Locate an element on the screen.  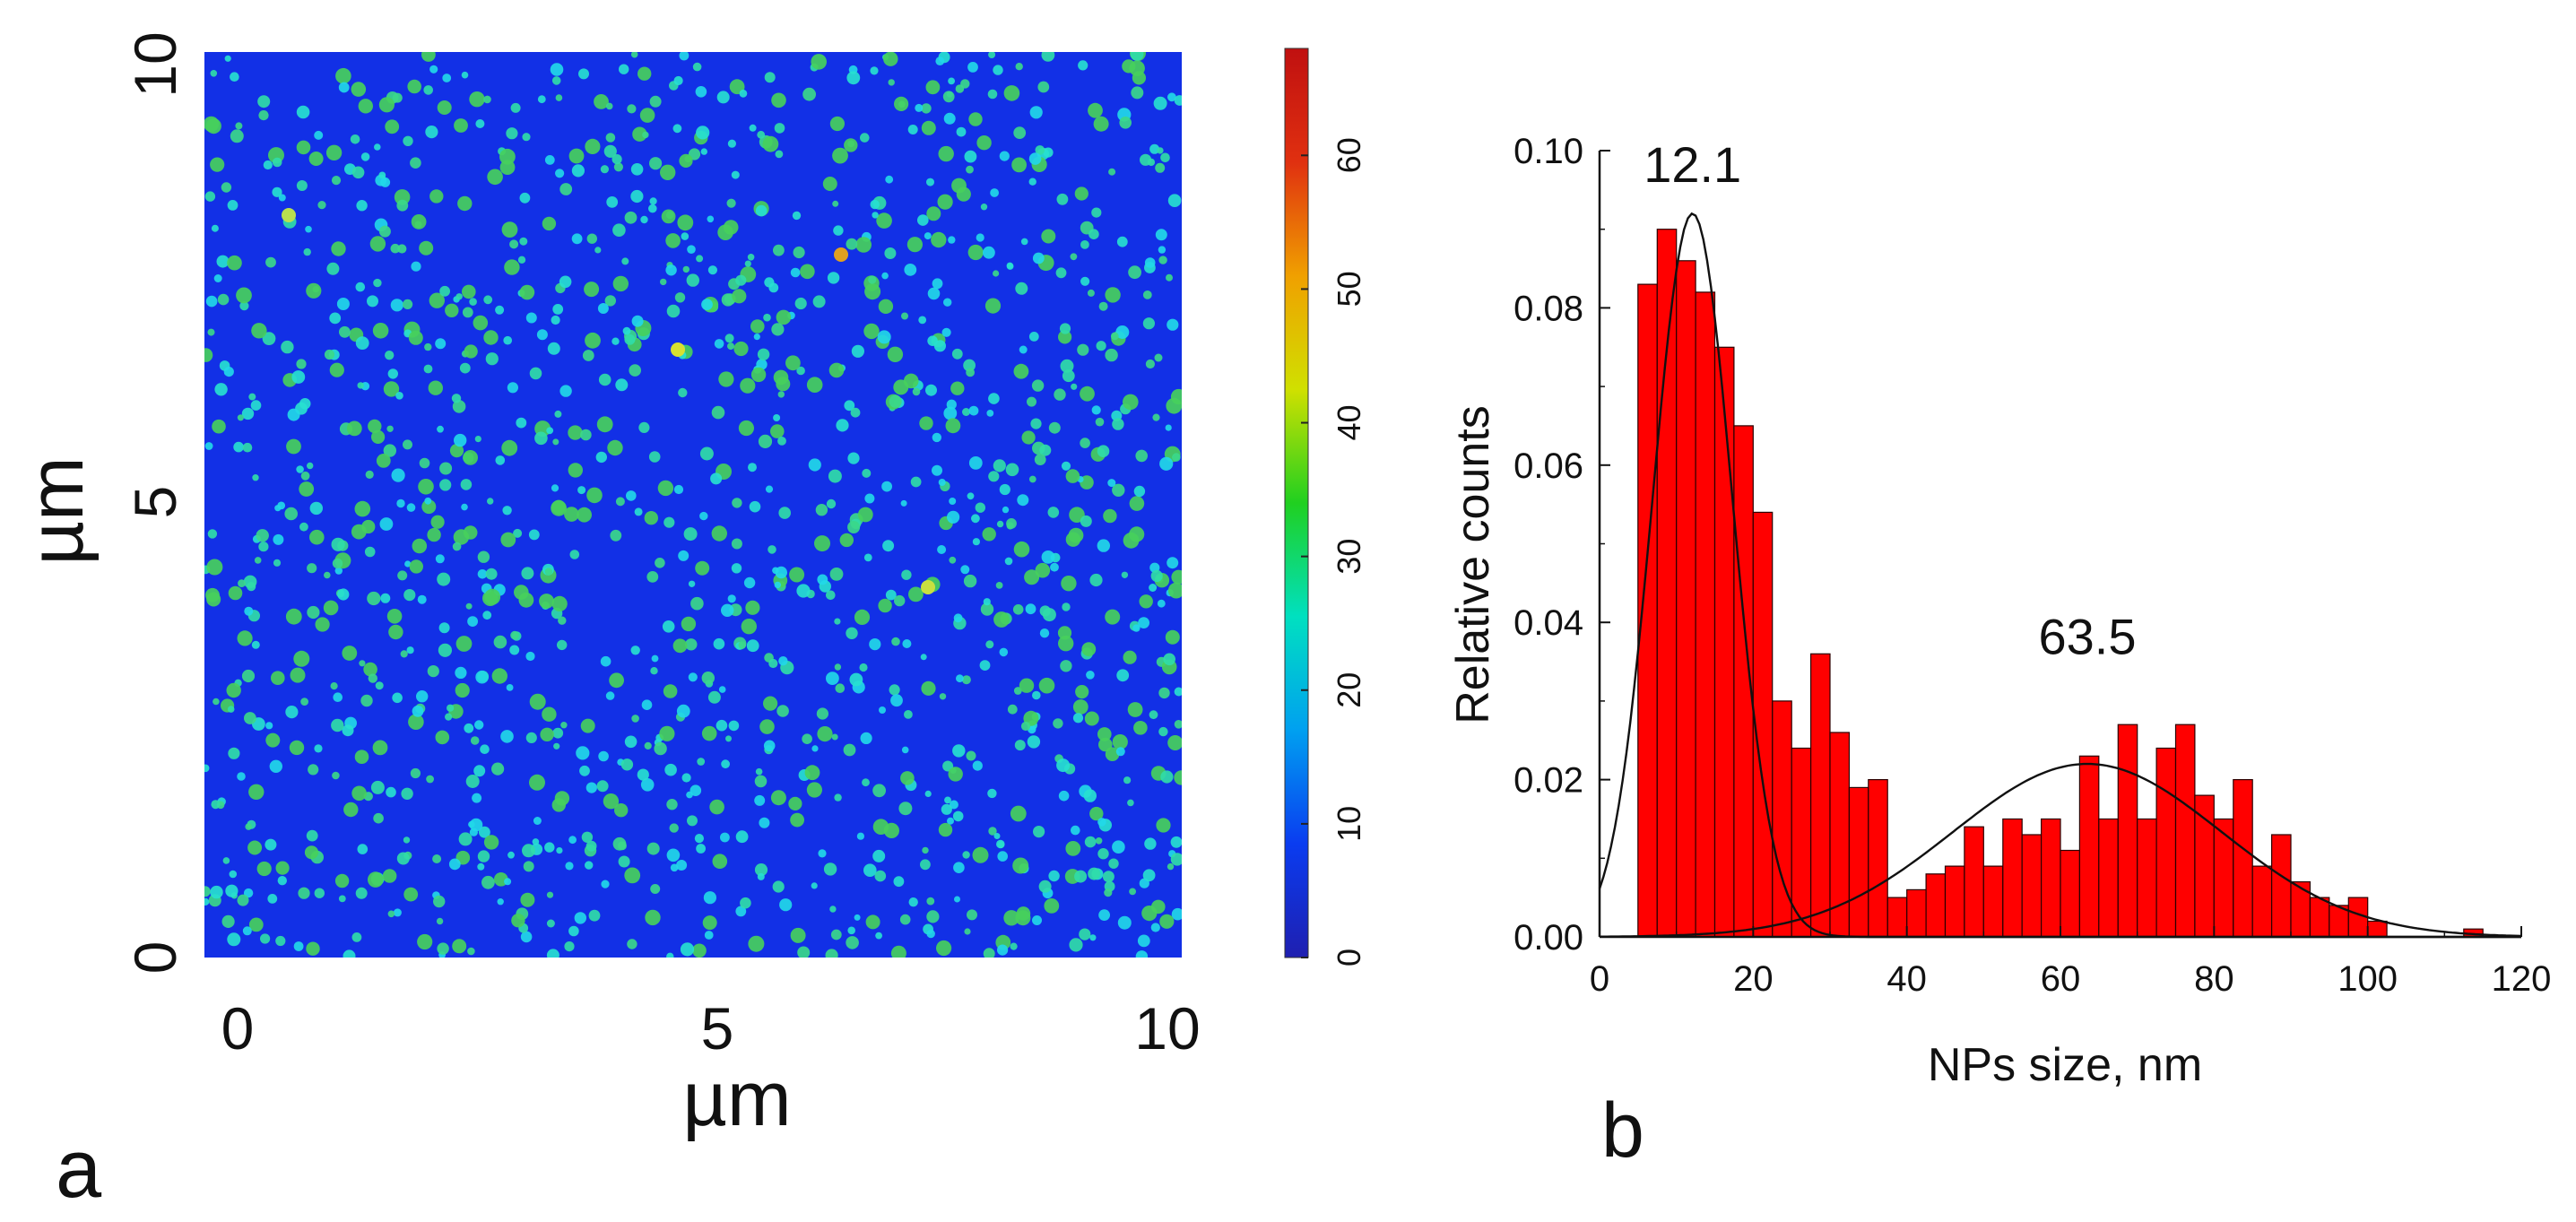
nanoparticle-dot-bright is located at coordinates (928, 587).